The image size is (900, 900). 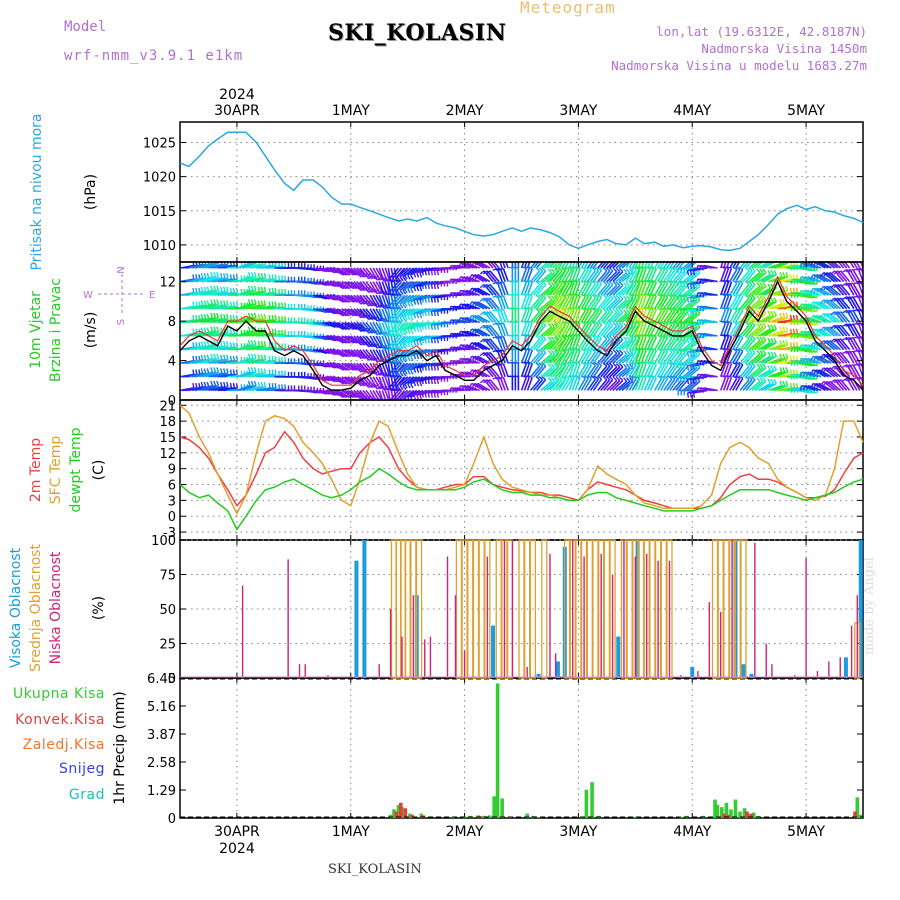 I want to click on elevation-label: Nadmorska Visina 1450m, so click(x=784, y=48).